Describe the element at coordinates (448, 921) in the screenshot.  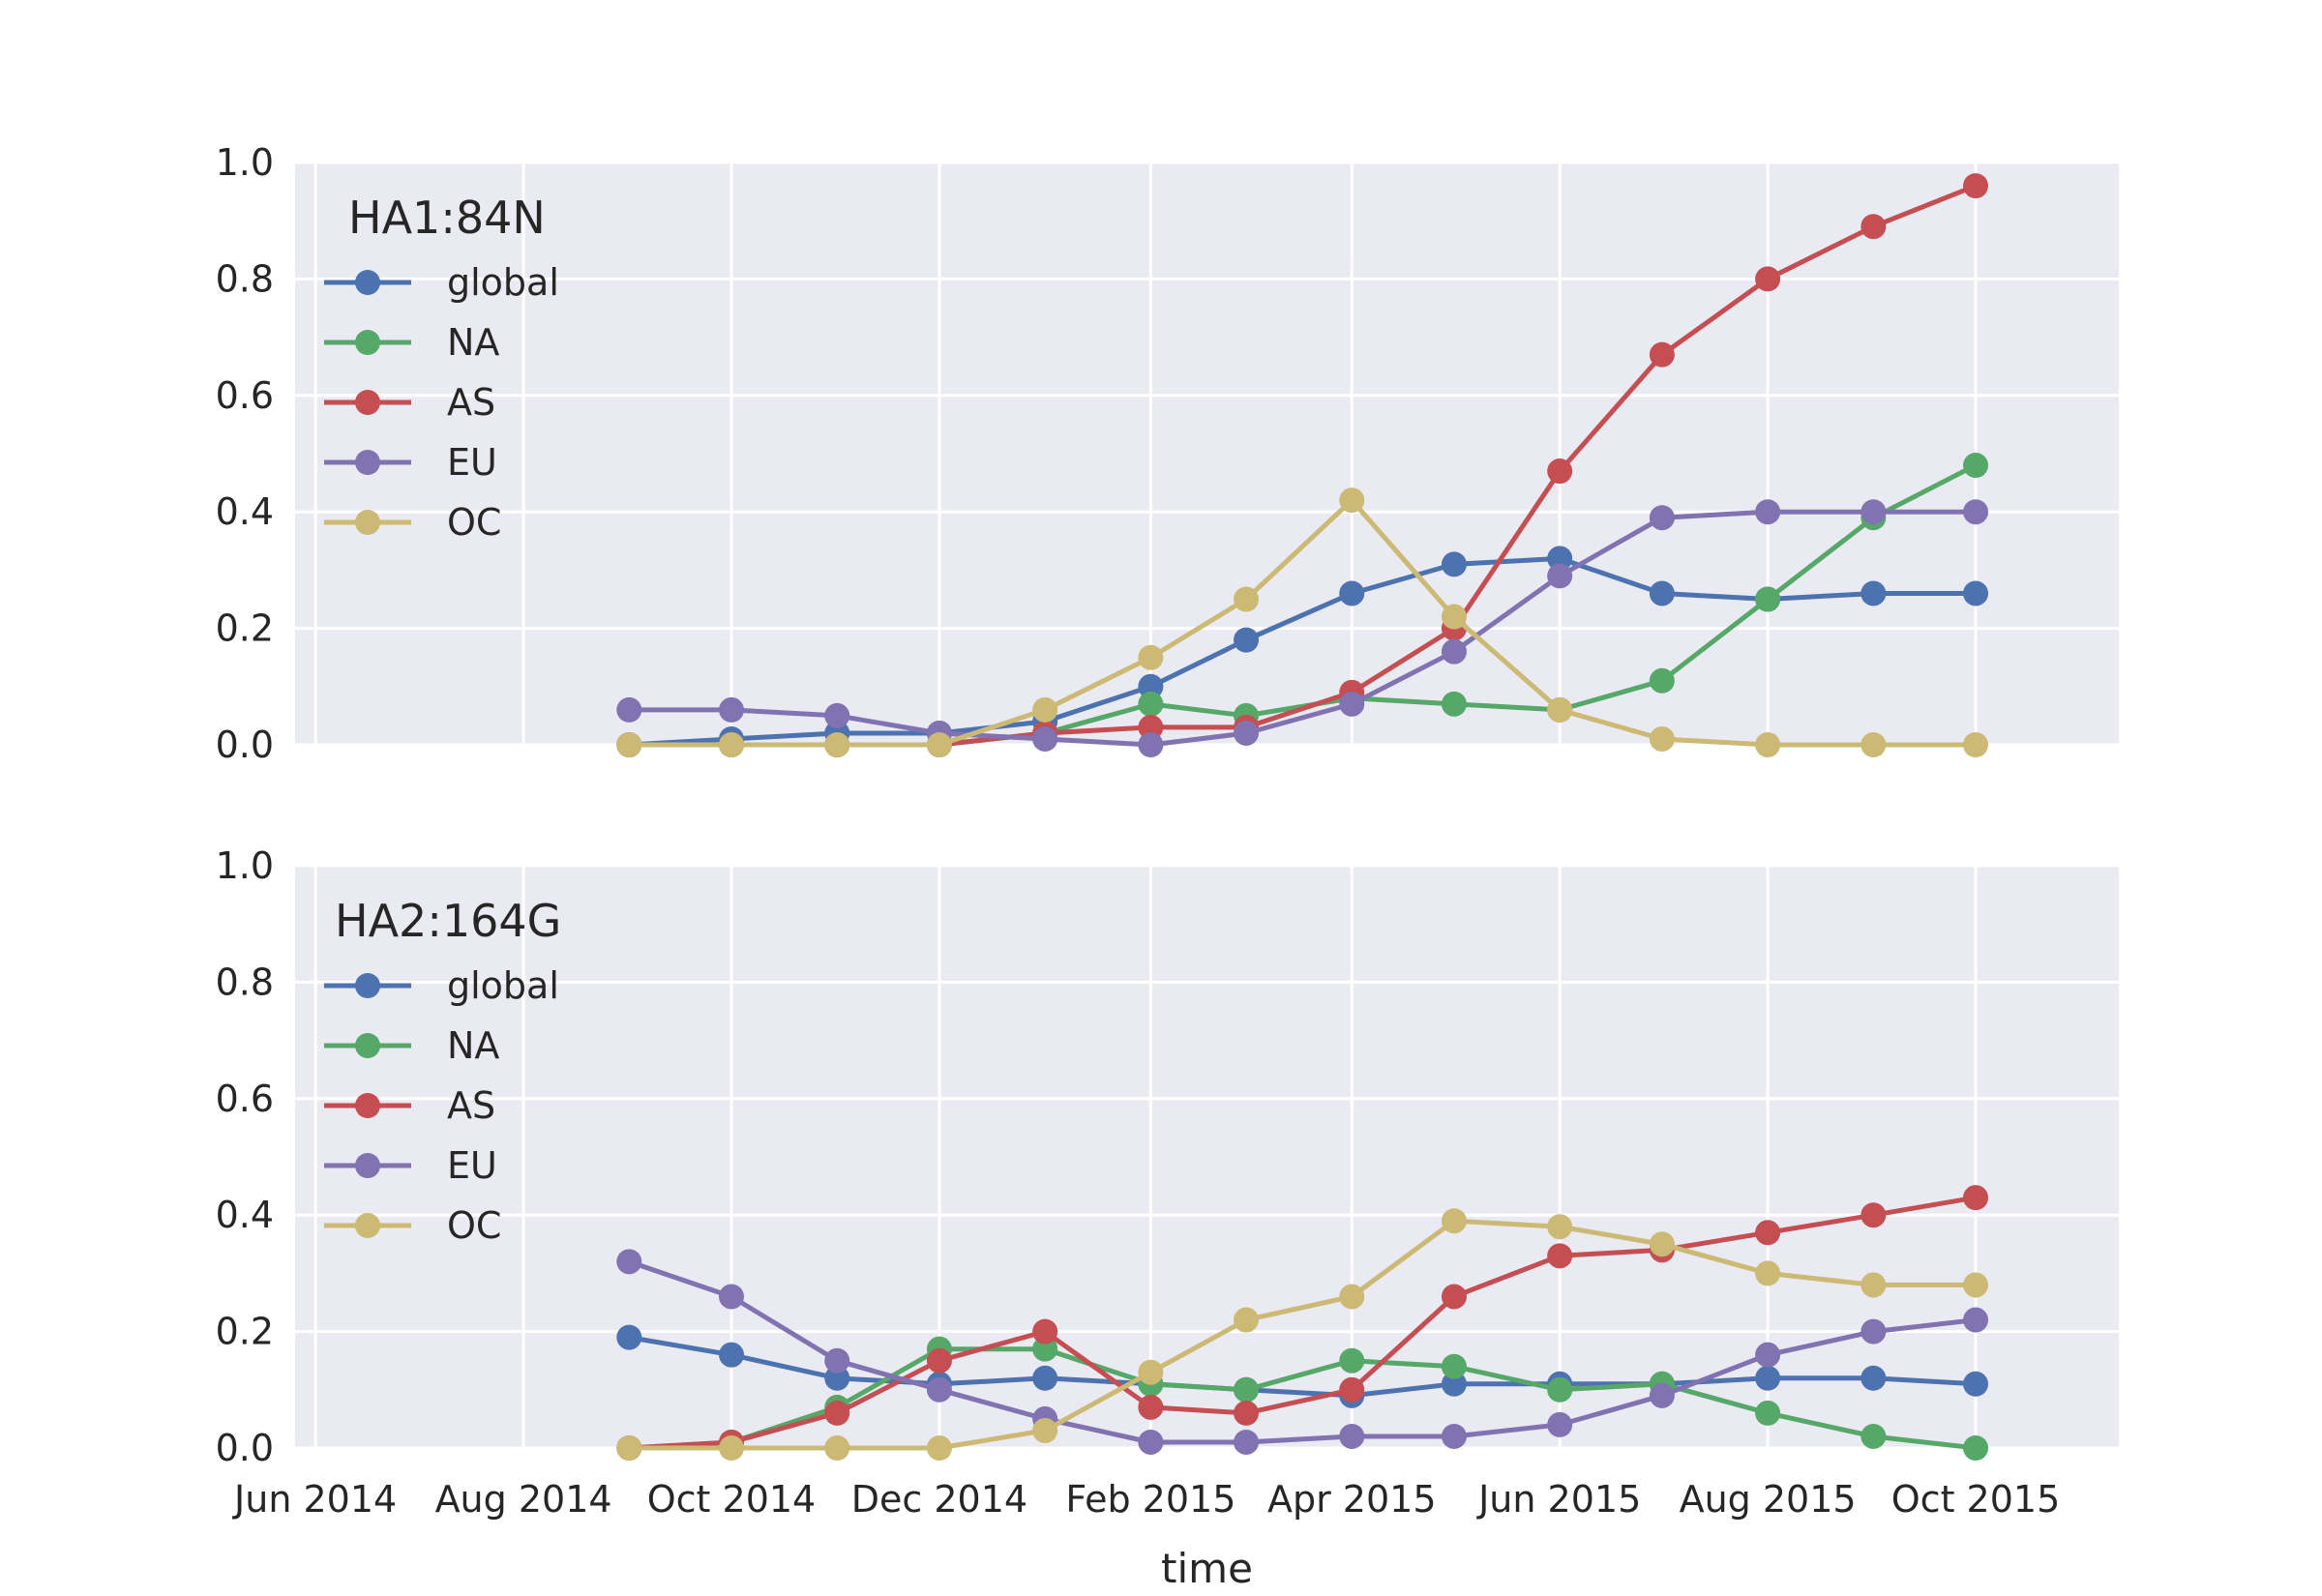
I see `legend-title: HA2:164G` at that location.